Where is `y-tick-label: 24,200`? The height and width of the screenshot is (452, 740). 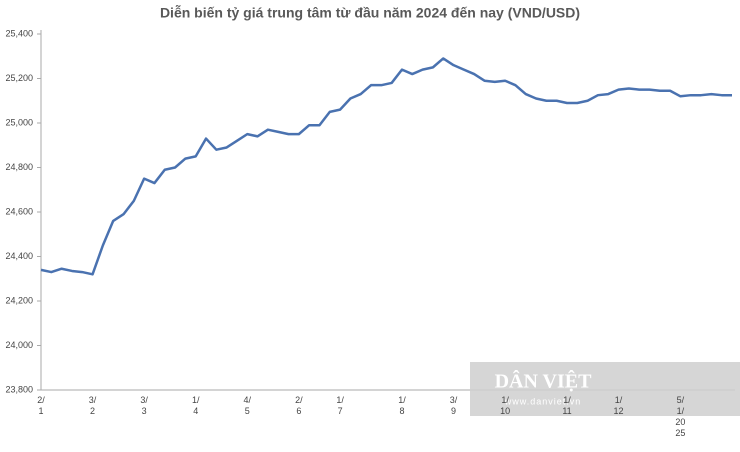 y-tick-label: 24,200 is located at coordinates (19, 300).